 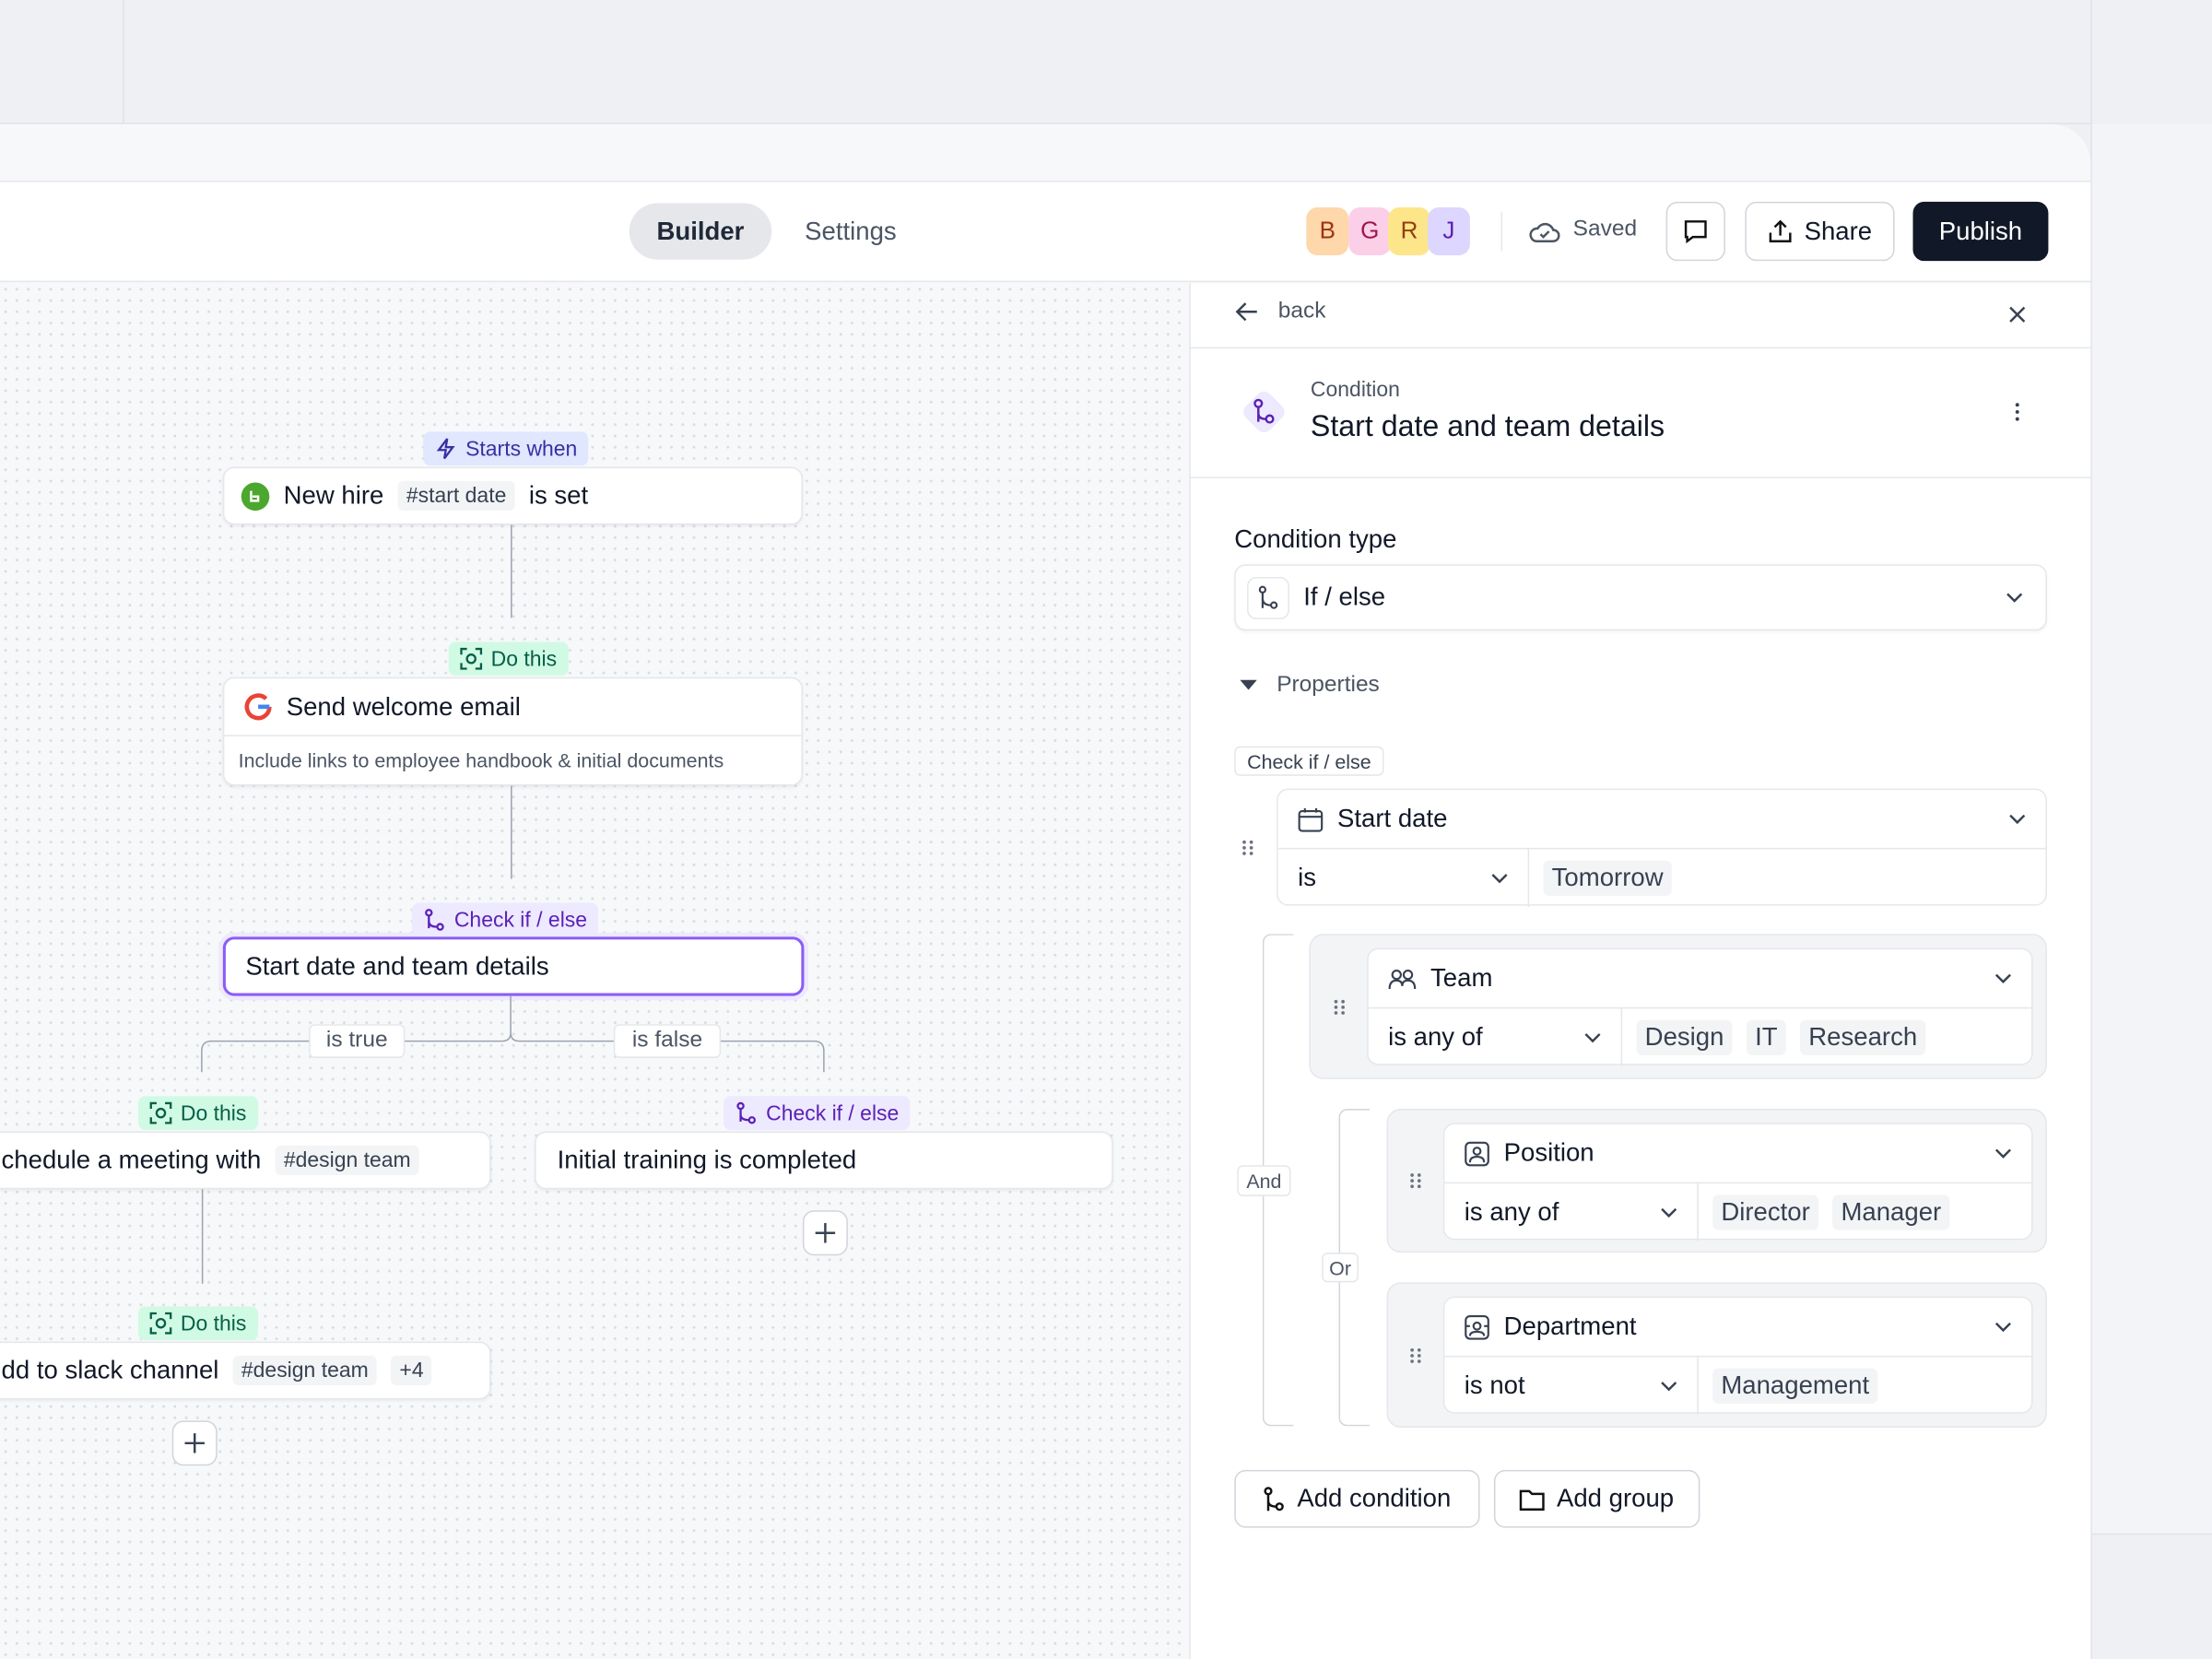 I want to click on node-tag: Check if / else, so click(x=505, y=919).